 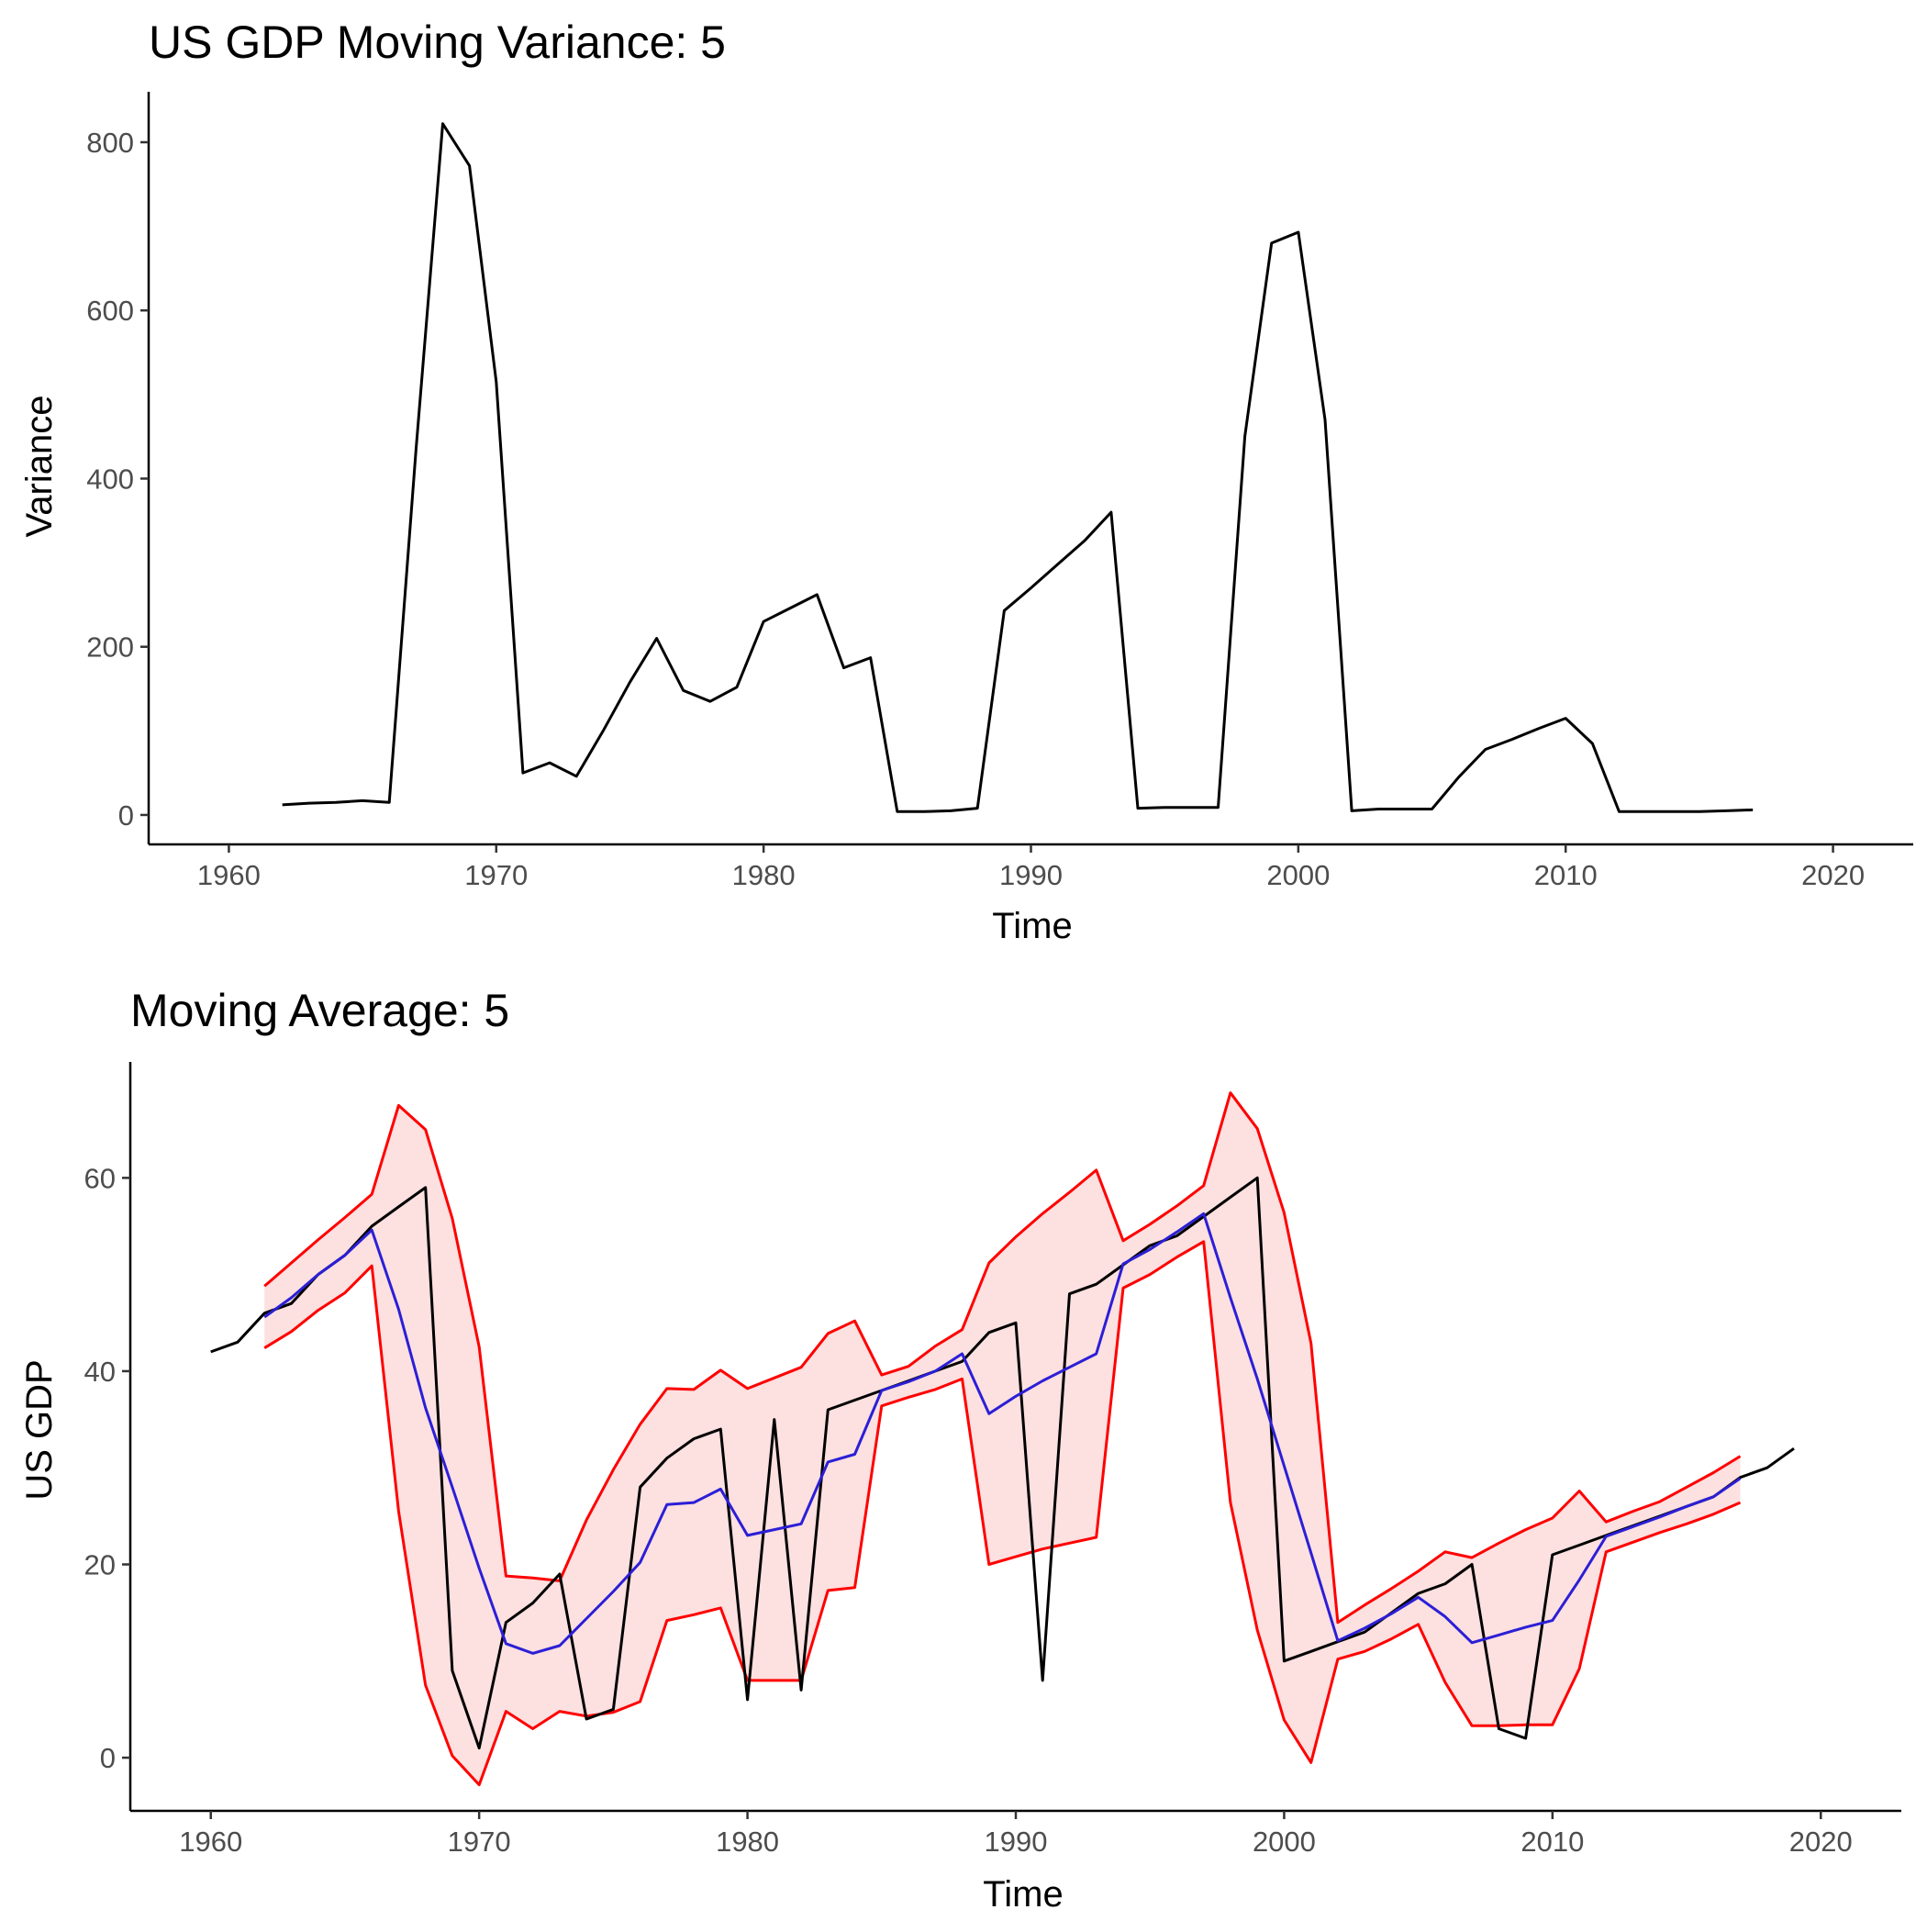 What do you see at coordinates (110, 647) in the screenshot?
I see `variance-y-tick-label: 200` at bounding box center [110, 647].